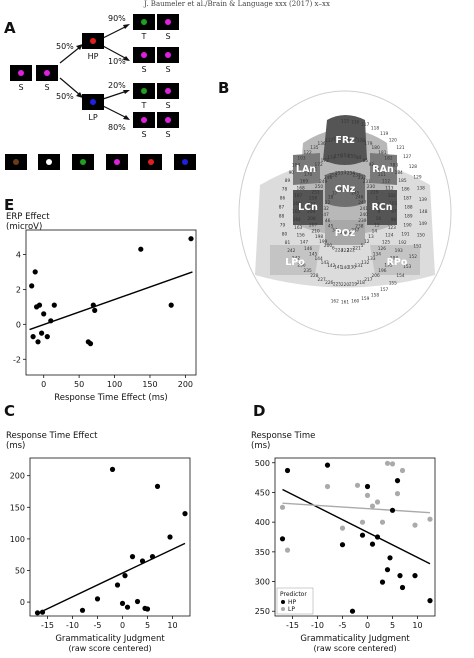 The width and height of the screenshot is (474, 658). What do you see at coordinates (168, 55) in the screenshot?
I see `stimulus-hp-s2` at bounding box center [168, 55].